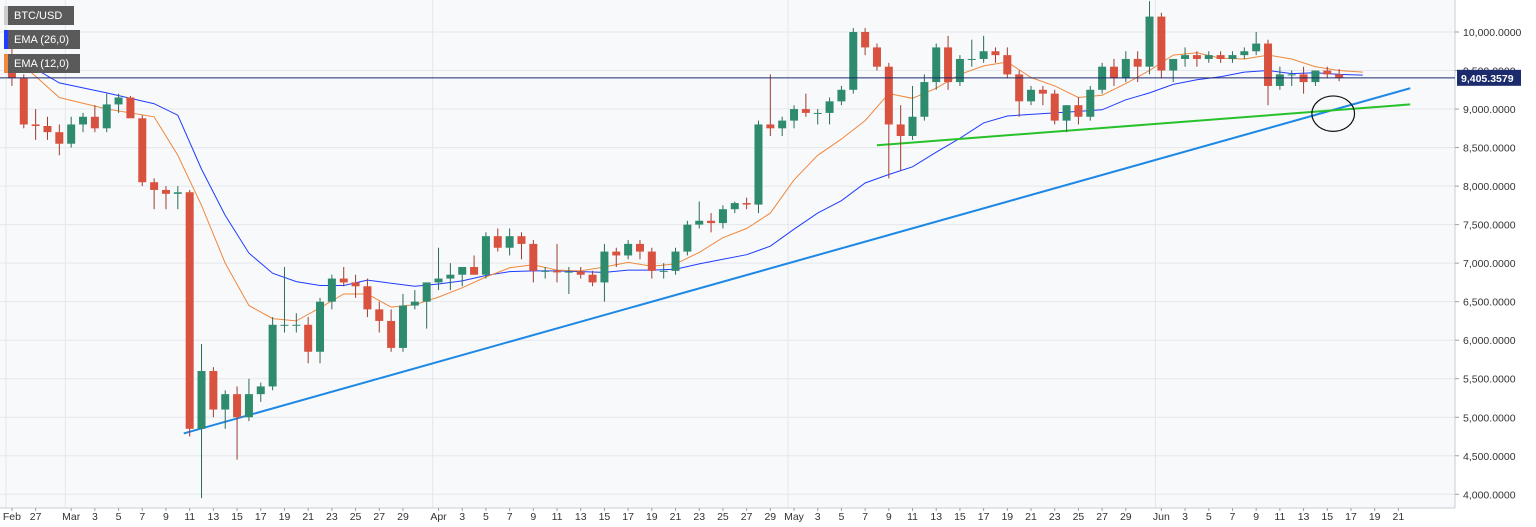 This screenshot has height=527, width=1536. Describe the element at coordinates (42, 39) in the screenshot. I see `legend-ema-26: EMA (26,0)` at that location.